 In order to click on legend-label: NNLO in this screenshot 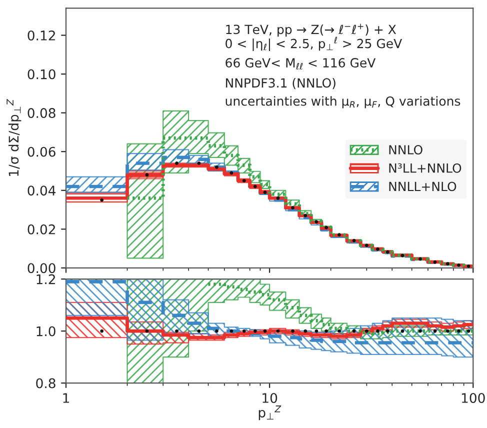, I will do `click(405, 149)`.